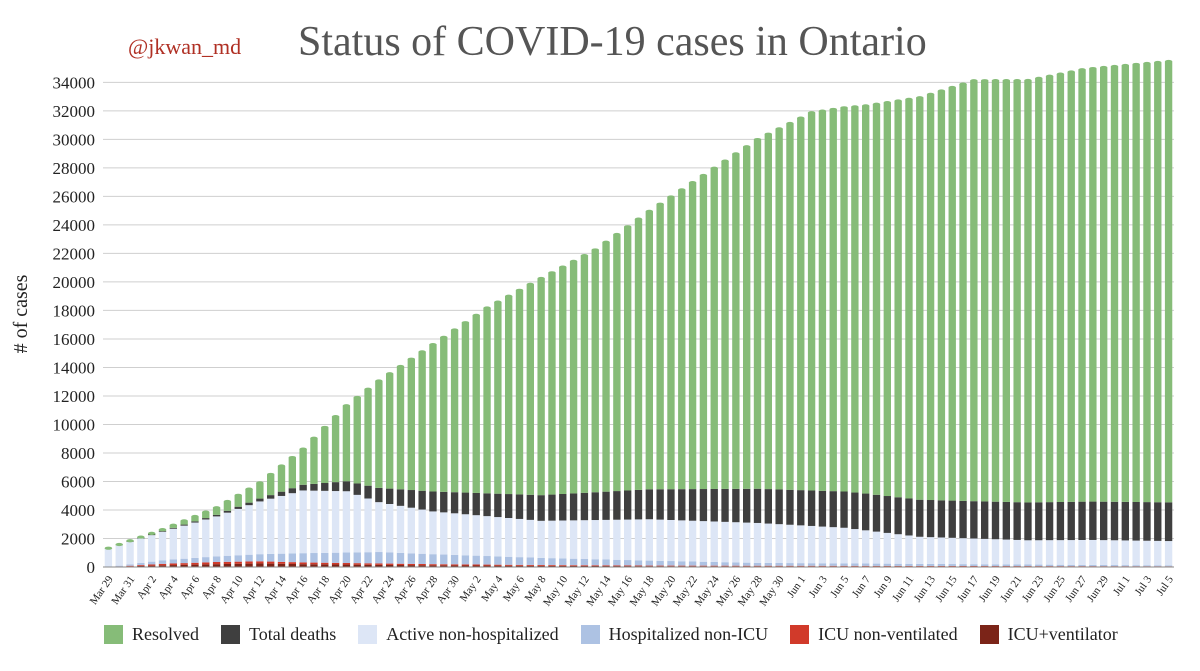 The image size is (1200, 671). Describe the element at coordinates (168, 587) in the screenshot. I see `x-tick-label: Apr 4` at that location.